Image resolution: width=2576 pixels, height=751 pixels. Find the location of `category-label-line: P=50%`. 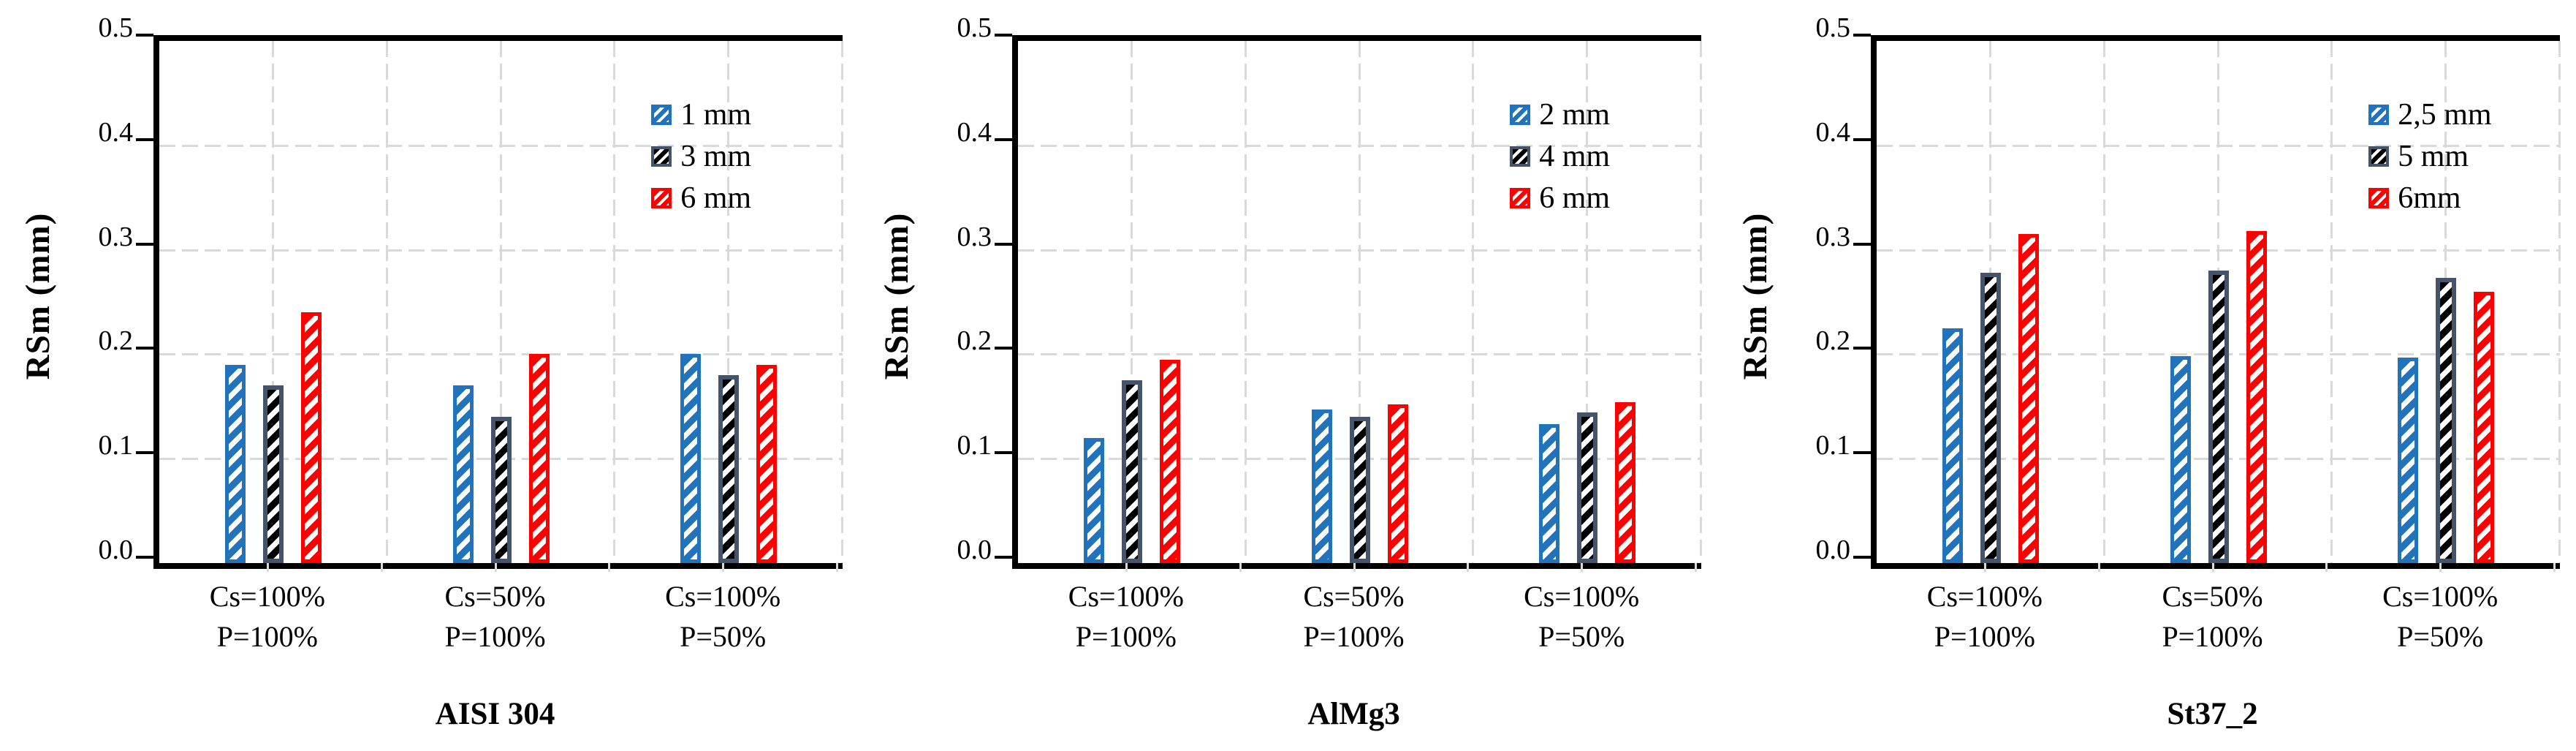

category-label-line: P=50% is located at coordinates (2440, 636).